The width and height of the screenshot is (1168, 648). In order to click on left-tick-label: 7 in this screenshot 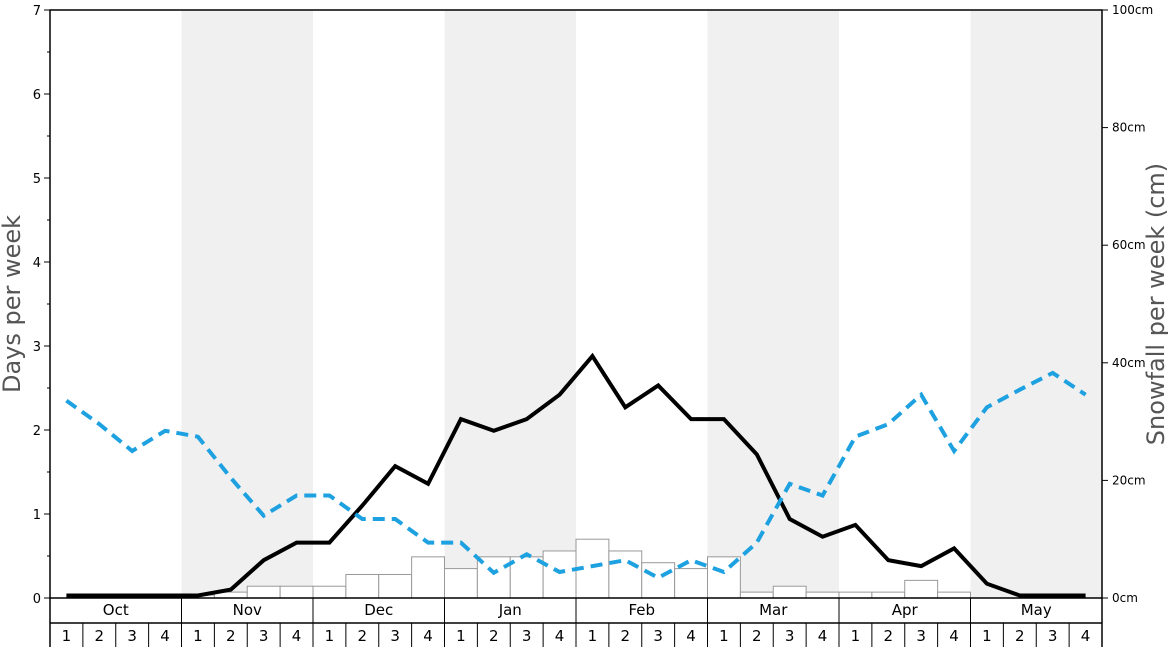, I will do `click(37, 11)`.